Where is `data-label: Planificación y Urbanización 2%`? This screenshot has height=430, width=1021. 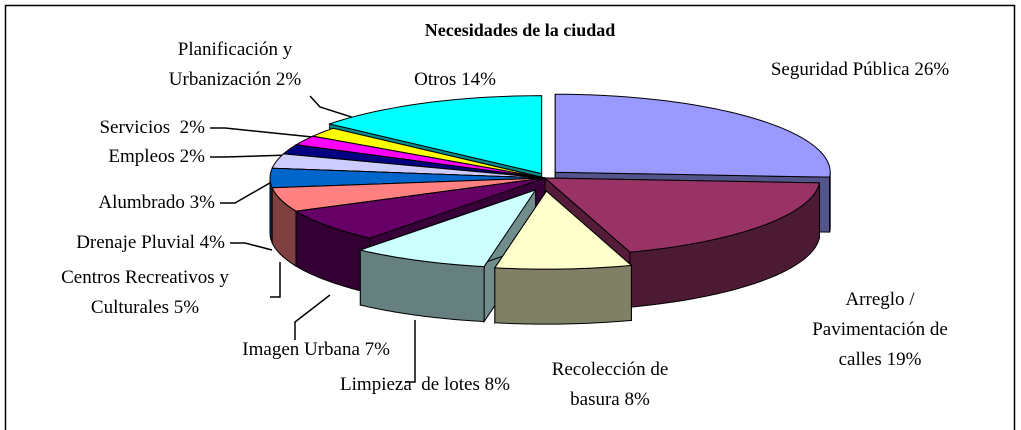 data-label: Planificación y Urbanización 2% is located at coordinates (235, 65).